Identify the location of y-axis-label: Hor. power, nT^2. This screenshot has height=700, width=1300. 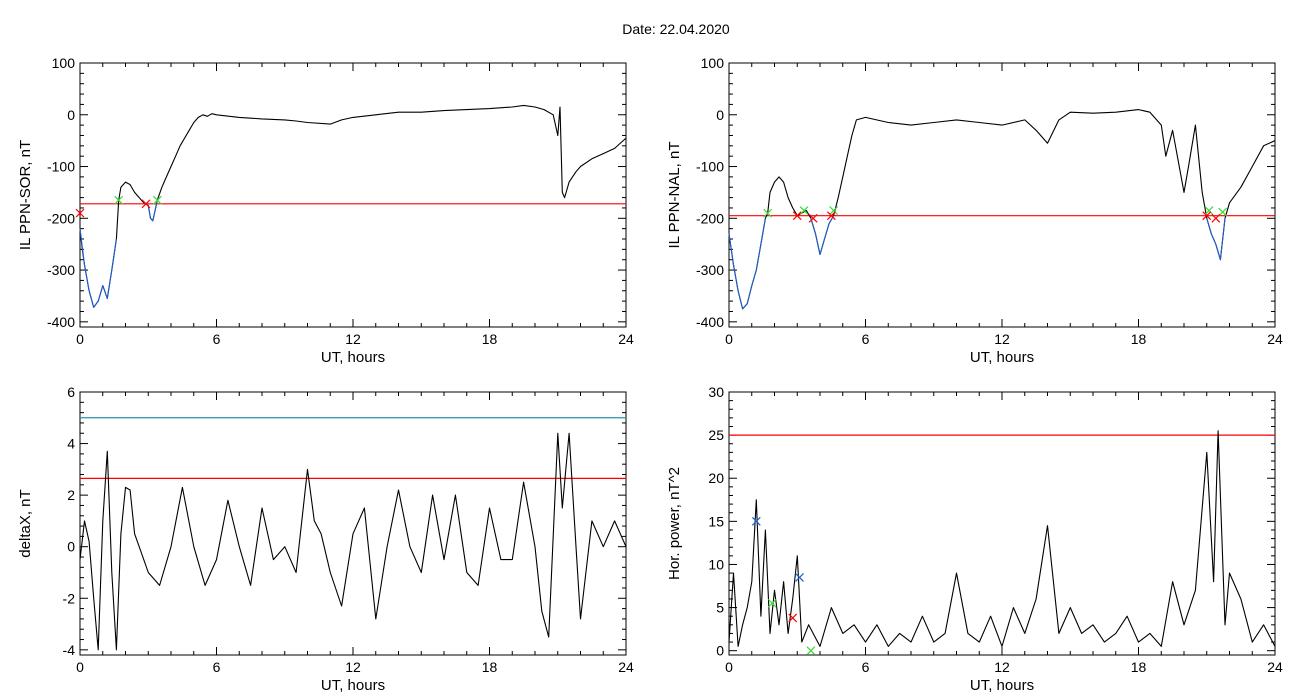
(674, 523).